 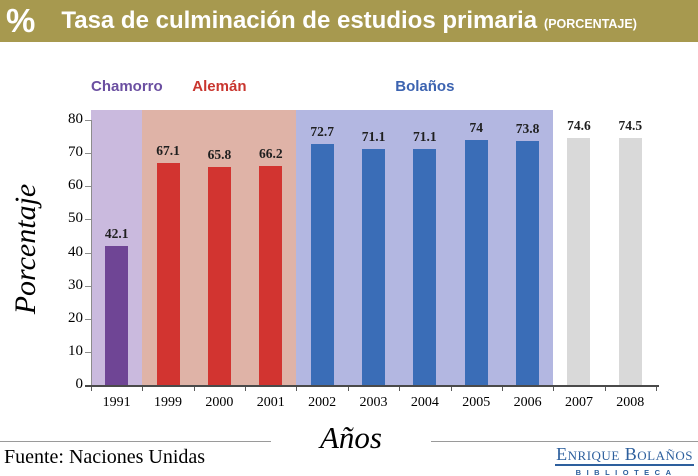 I want to click on page-subtitle: (PORCENTAJE), so click(x=590, y=24).